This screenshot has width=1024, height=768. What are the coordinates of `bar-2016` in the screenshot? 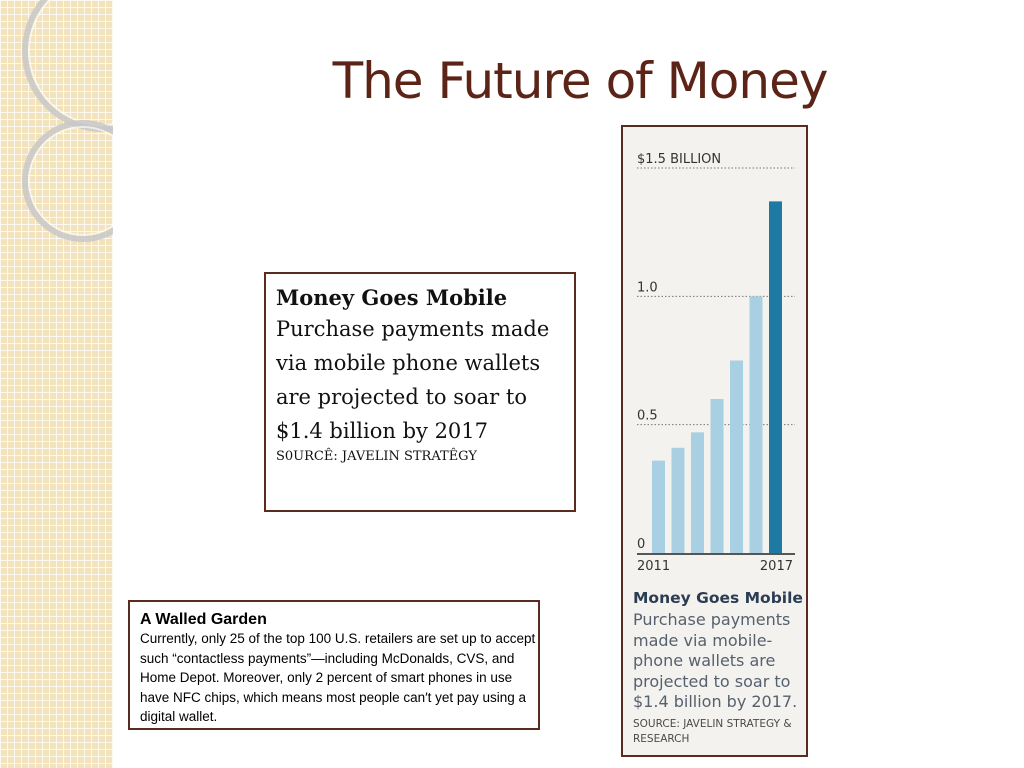 It's located at (756, 424).